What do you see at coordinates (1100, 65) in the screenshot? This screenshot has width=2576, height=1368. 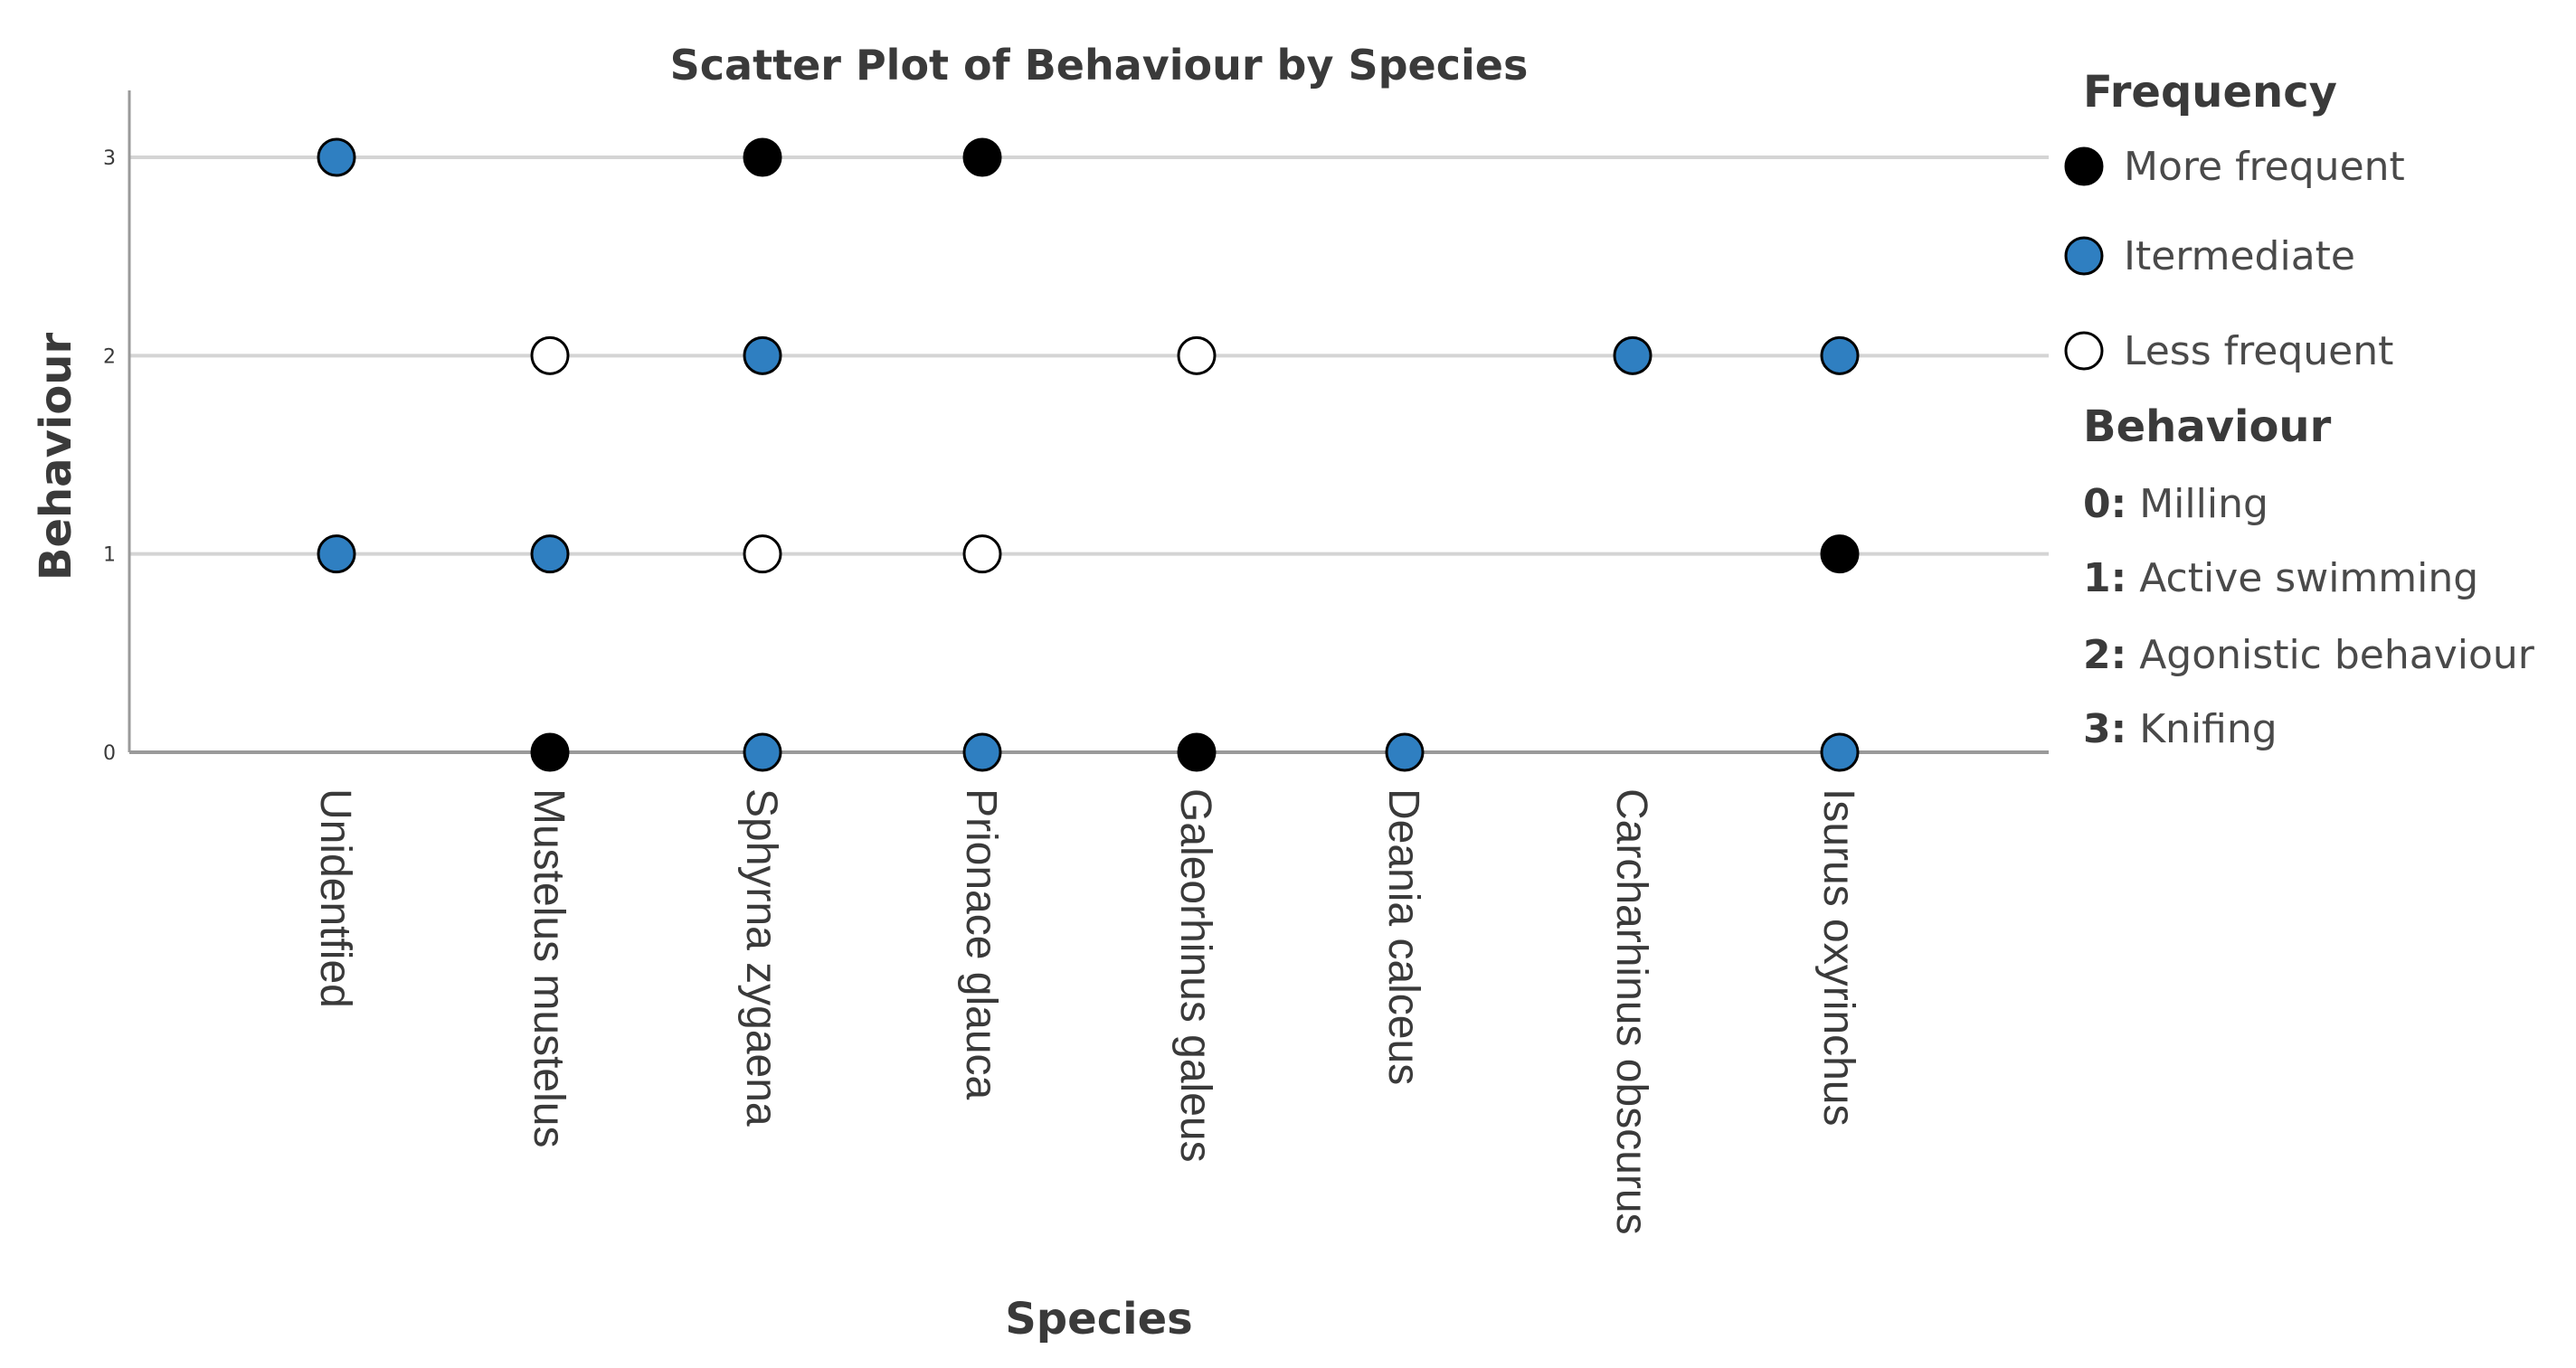 I see `chart-title: Scatter Plot of Behaviour by Species` at bounding box center [1100, 65].